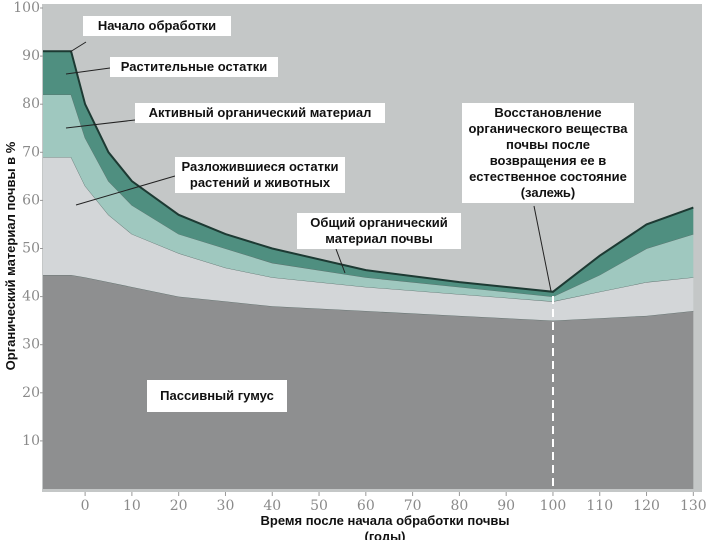 This screenshot has width=720, height=540. I want to click on x-tick-label: 60, so click(366, 506).